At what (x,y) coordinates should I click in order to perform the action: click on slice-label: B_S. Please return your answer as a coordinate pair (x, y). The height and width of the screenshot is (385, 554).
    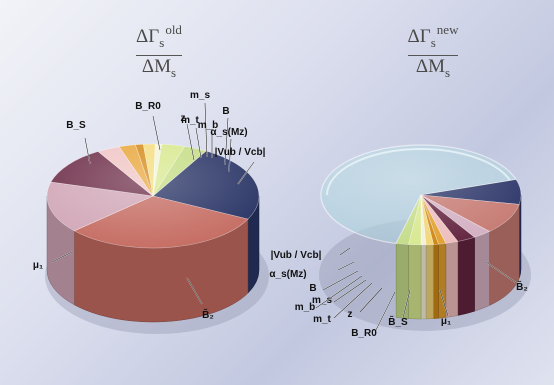
    Looking at the image, I should click on (76, 125).